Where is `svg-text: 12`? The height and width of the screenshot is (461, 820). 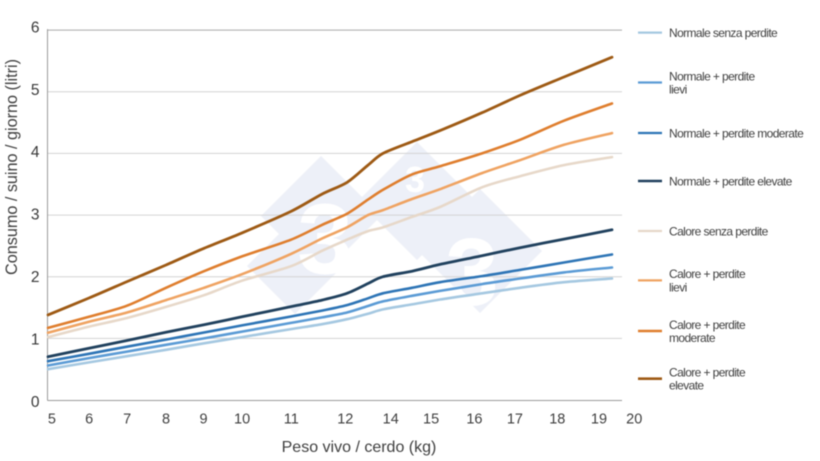 svg-text: 12 is located at coordinates (345, 419).